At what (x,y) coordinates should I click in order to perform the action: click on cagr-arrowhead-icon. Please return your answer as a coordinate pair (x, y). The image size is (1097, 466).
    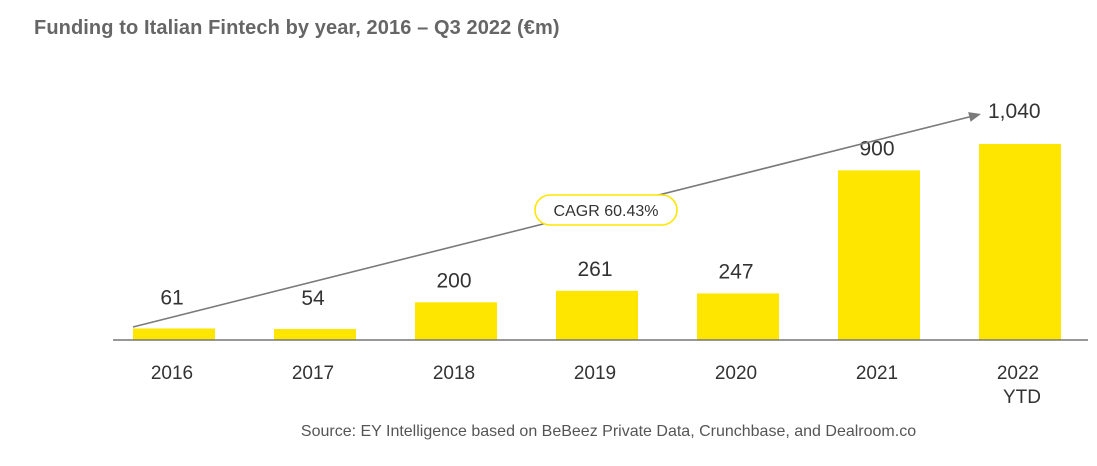
    Looking at the image, I should click on (974, 117).